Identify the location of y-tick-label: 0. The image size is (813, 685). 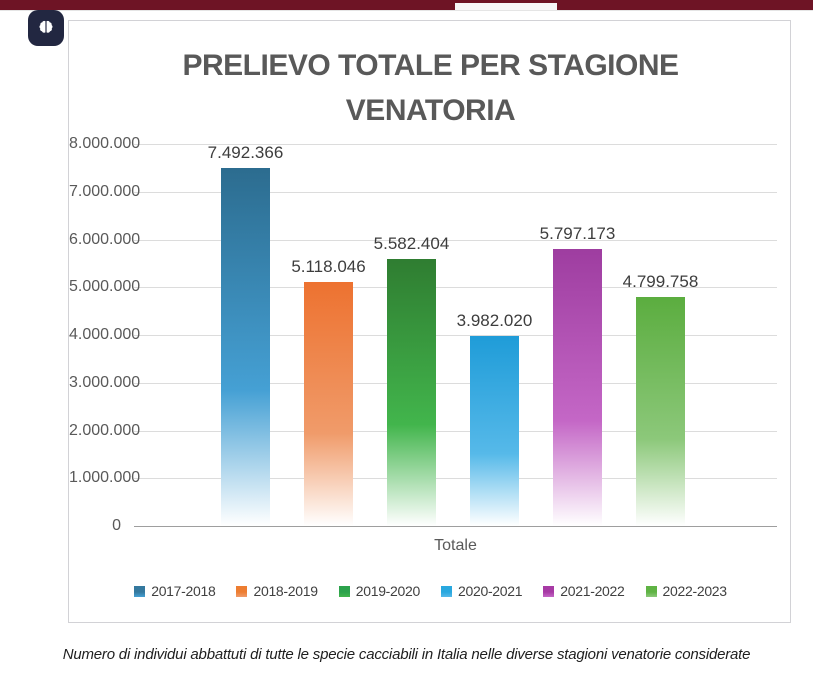
(116, 525).